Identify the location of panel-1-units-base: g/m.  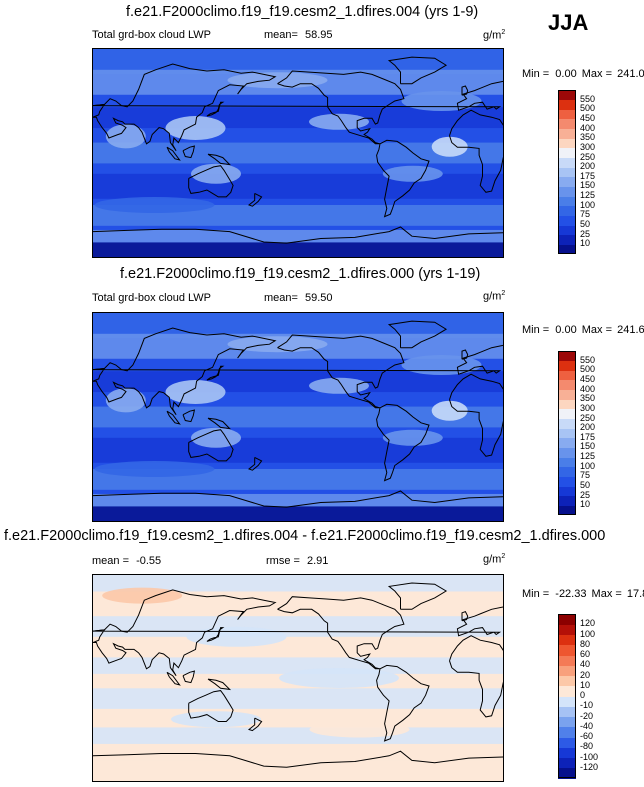
(492, 35).